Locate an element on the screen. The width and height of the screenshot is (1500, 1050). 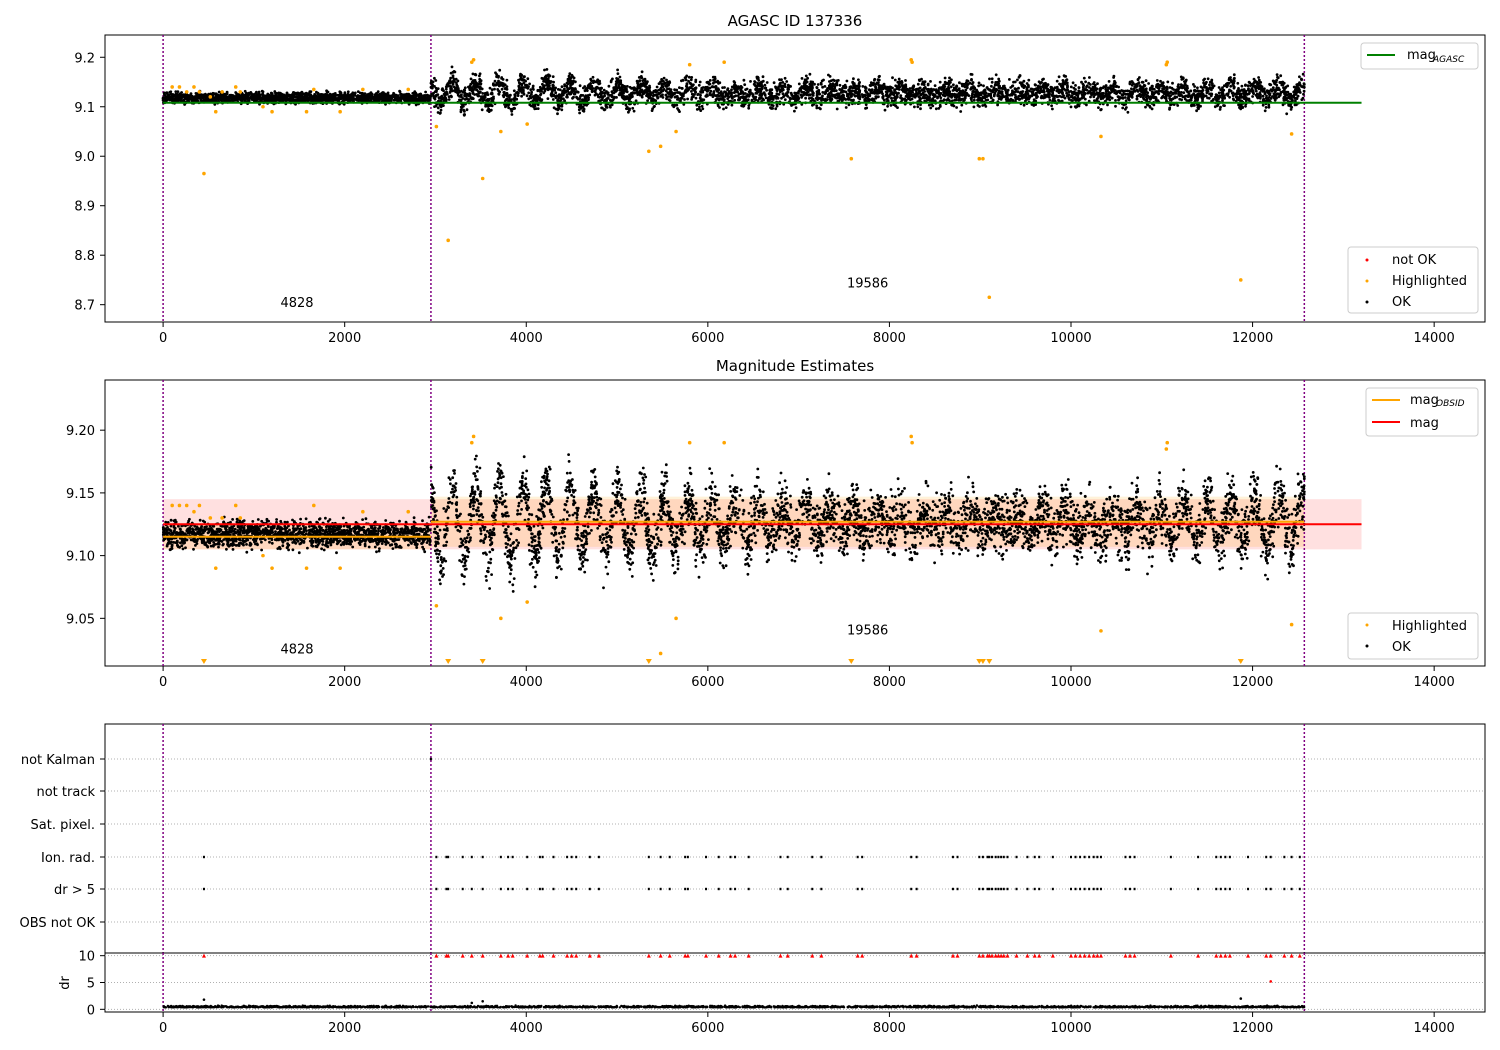
agasc-xtick-label: 0 is located at coordinates (163, 338).